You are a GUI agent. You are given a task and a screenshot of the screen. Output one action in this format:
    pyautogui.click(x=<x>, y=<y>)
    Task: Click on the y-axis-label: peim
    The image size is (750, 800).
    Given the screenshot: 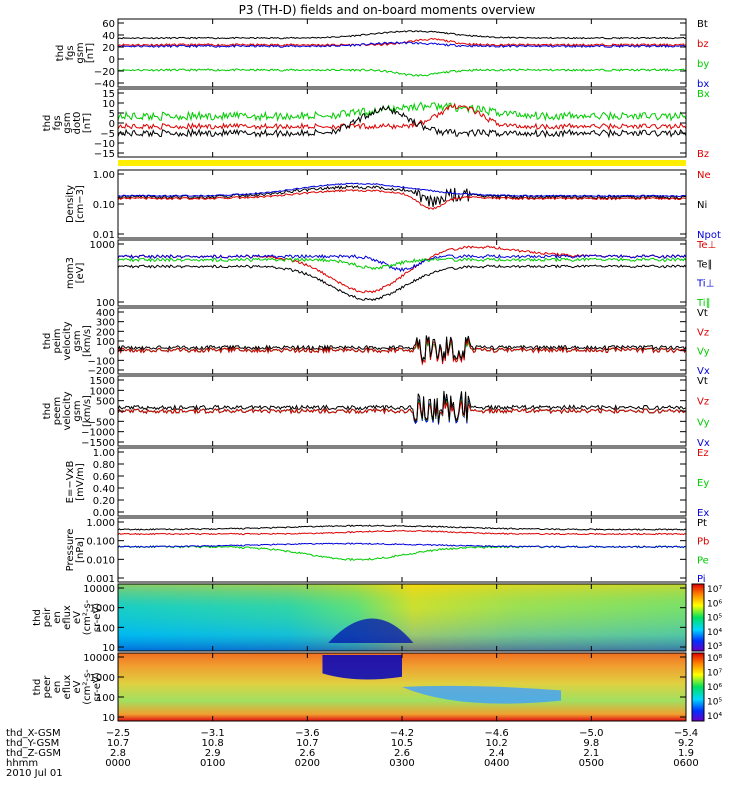 What is the action you would take?
    pyautogui.click(x=57, y=340)
    